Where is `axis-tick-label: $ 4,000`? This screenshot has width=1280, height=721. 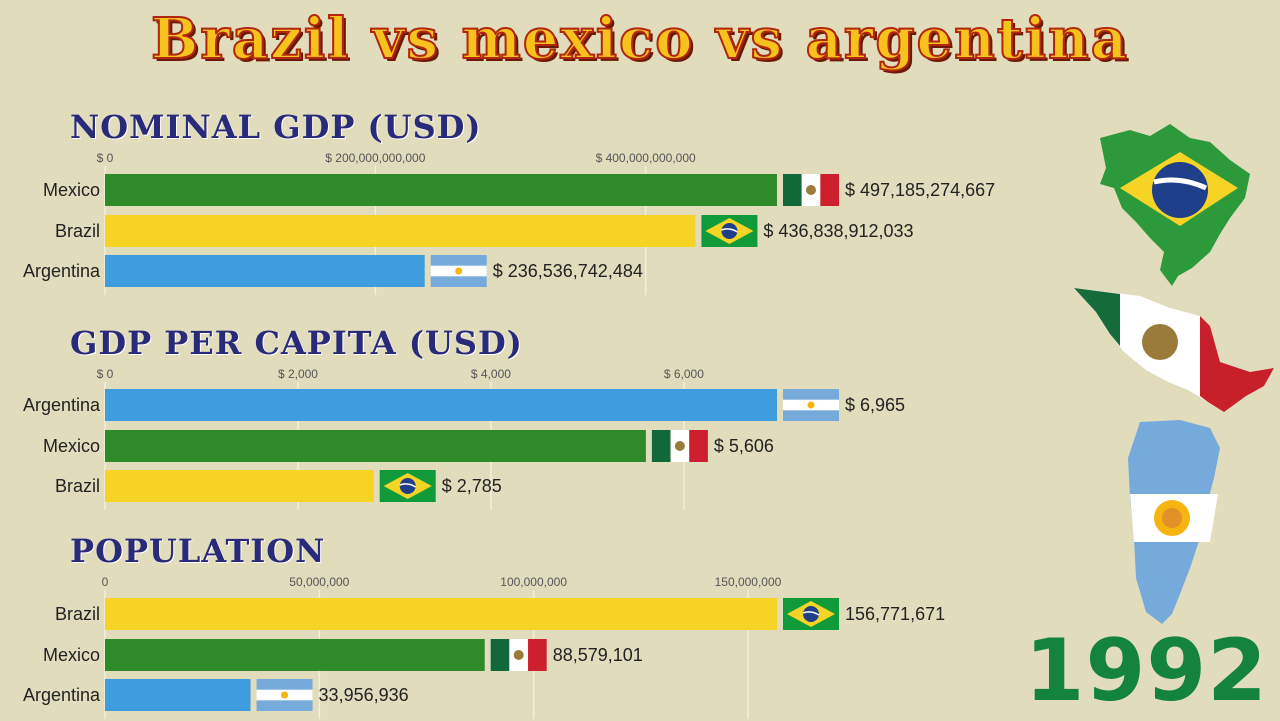
axis-tick-label: $ 4,000 is located at coordinates (491, 374).